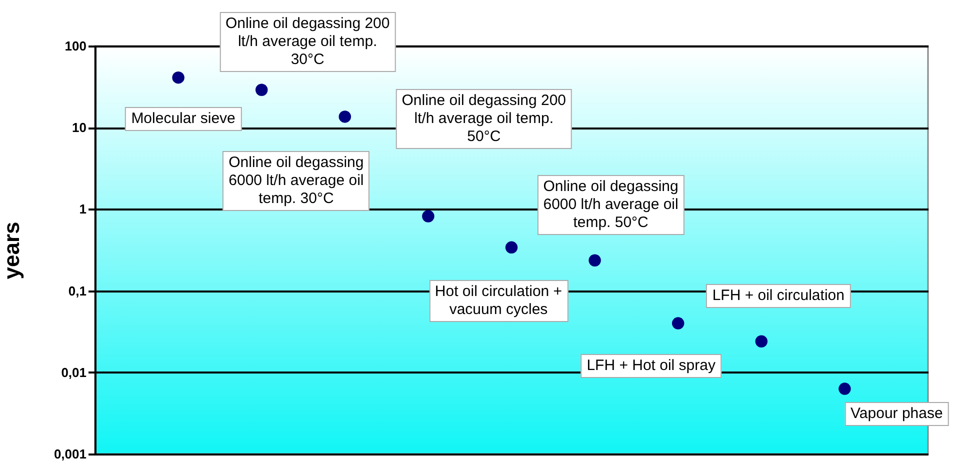 This screenshot has width=955, height=466. Describe the element at coordinates (79, 128) in the screenshot. I see `y-tick-label: 10` at that location.